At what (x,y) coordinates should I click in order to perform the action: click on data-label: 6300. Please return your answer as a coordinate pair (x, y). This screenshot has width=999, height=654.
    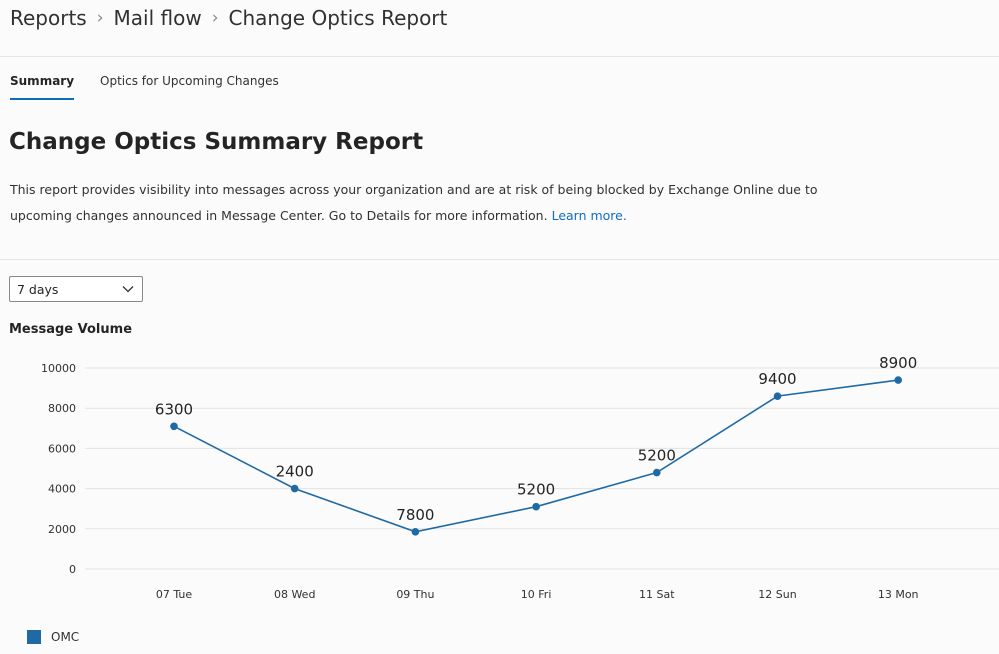
    Looking at the image, I should click on (174, 409).